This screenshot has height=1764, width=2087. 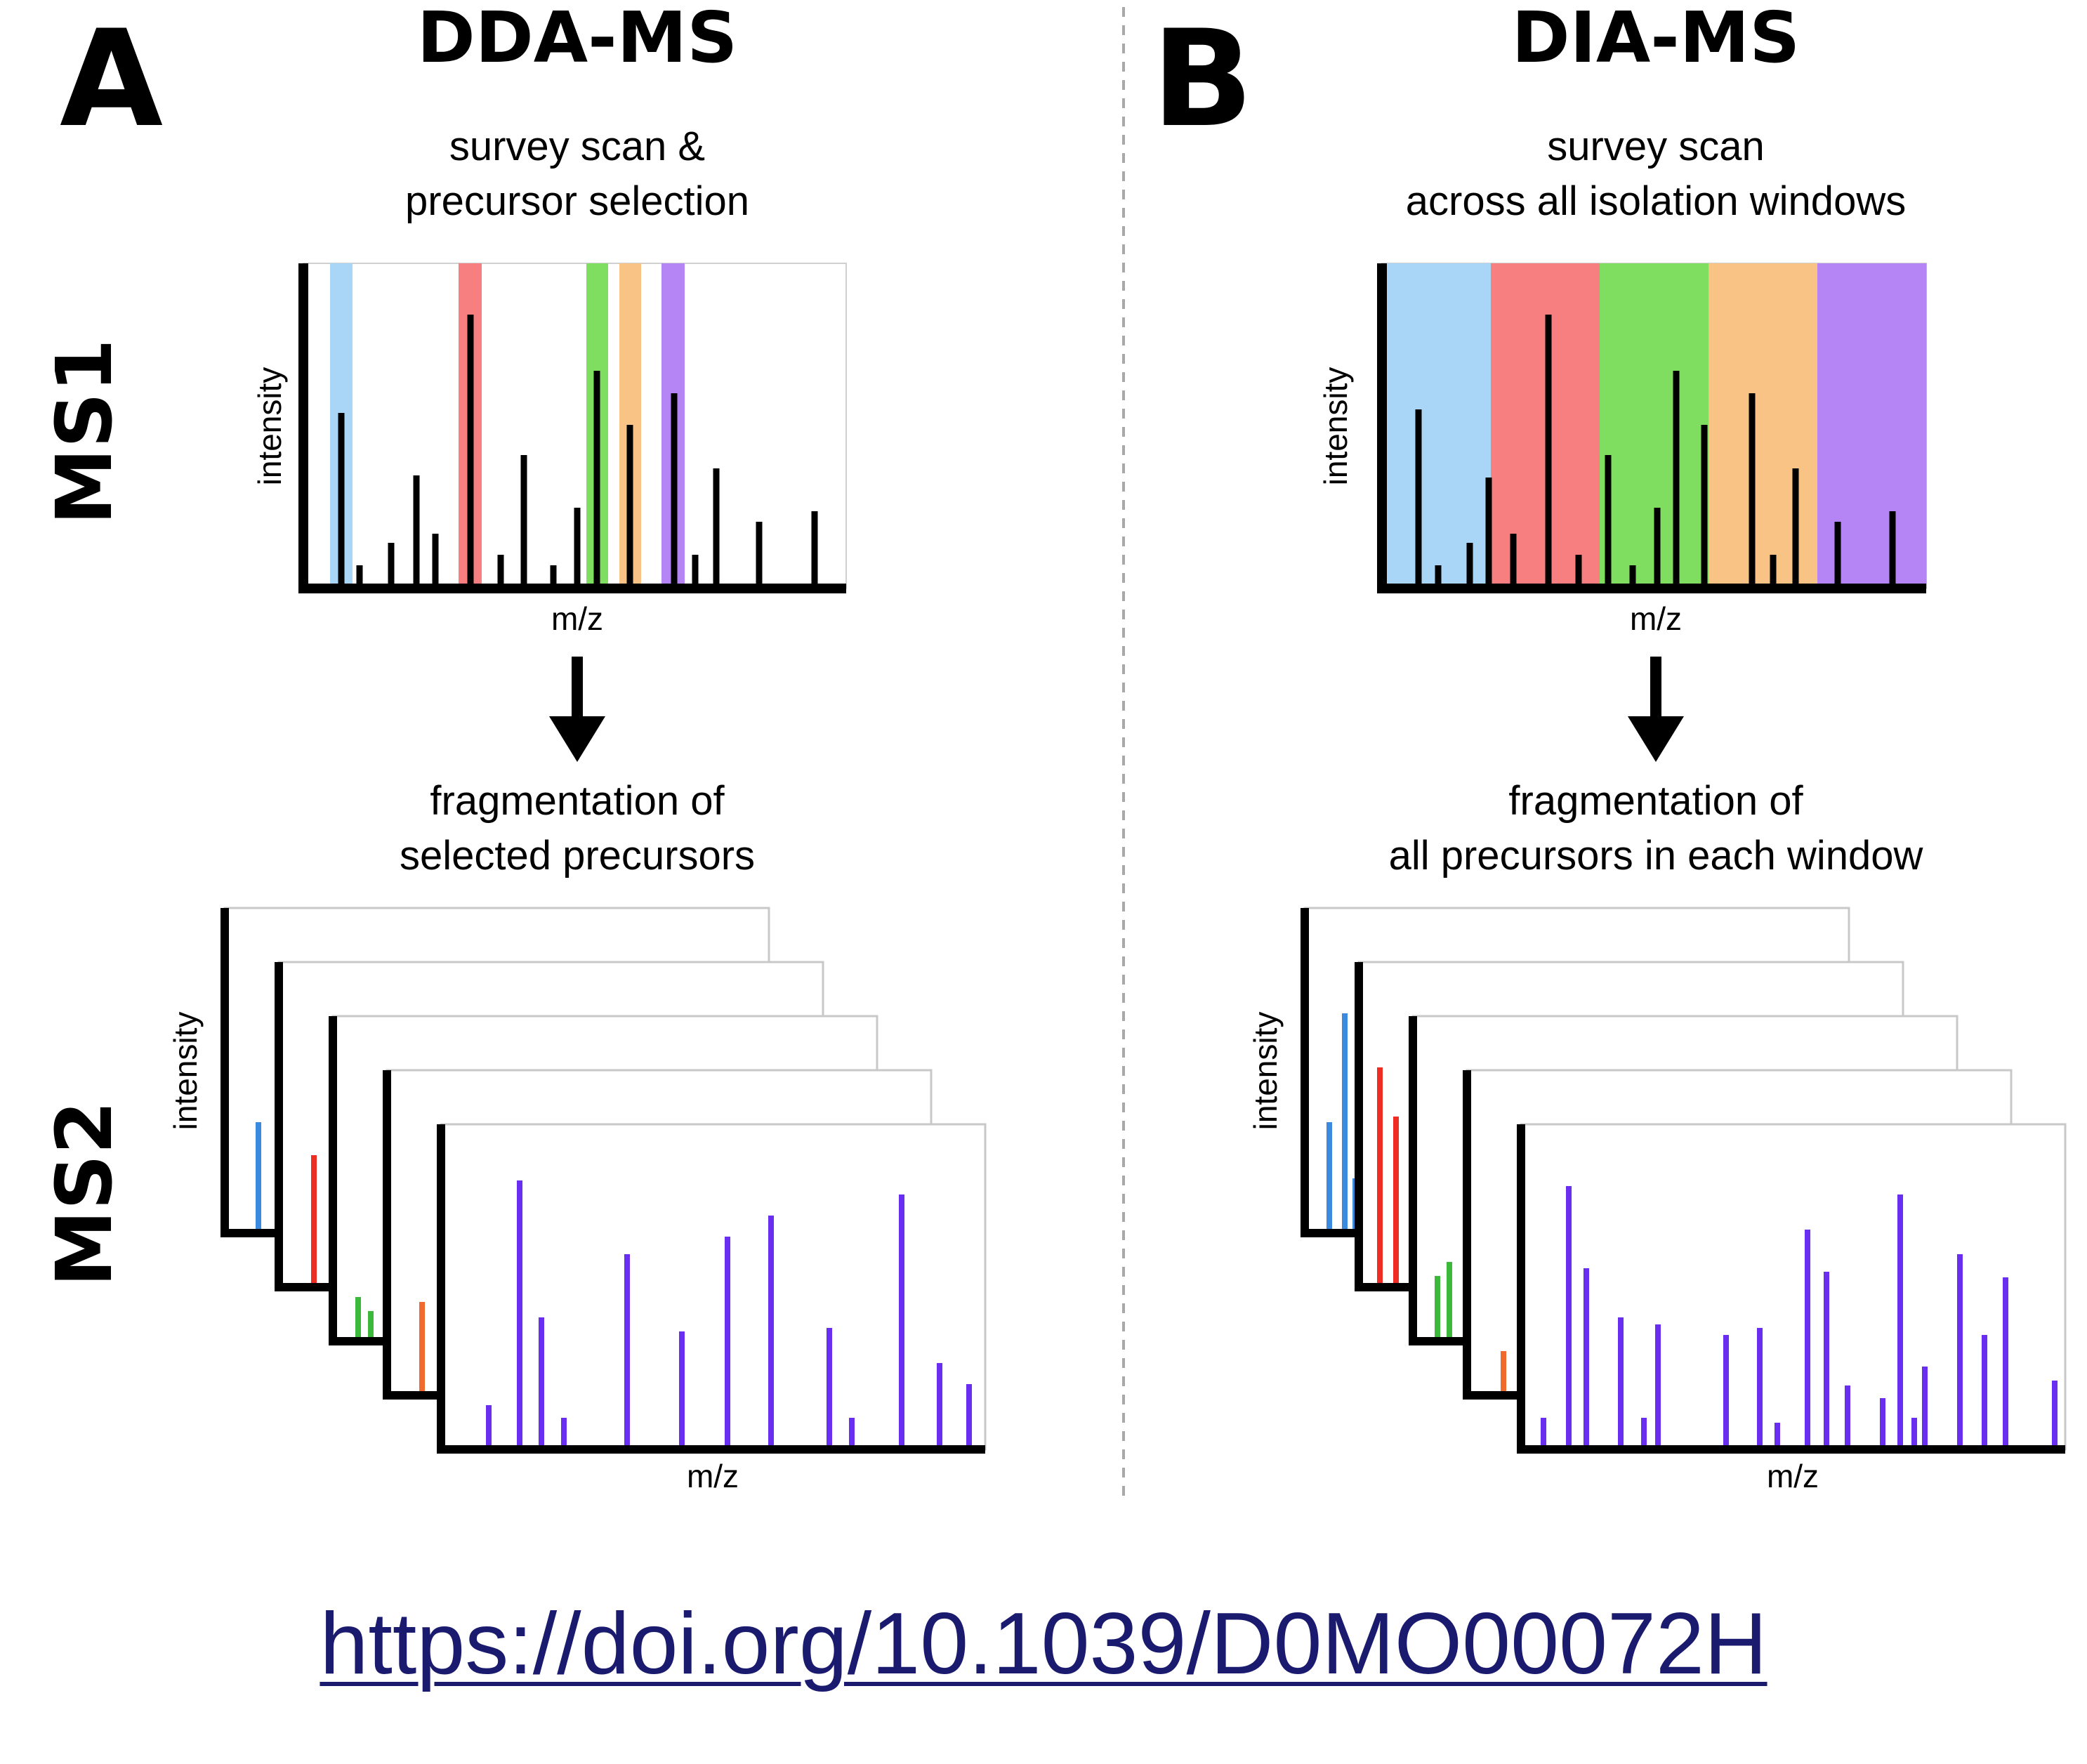 I want to click on dia-ms1-spectrum: intensity m/z, so click(x=1622, y=450).